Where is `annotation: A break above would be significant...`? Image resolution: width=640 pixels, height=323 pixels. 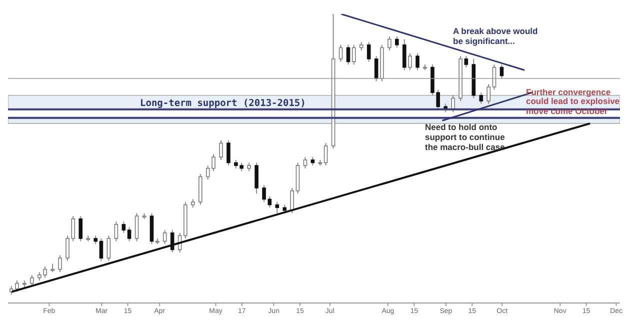 annotation: A break above would be significant... is located at coordinates (496, 36).